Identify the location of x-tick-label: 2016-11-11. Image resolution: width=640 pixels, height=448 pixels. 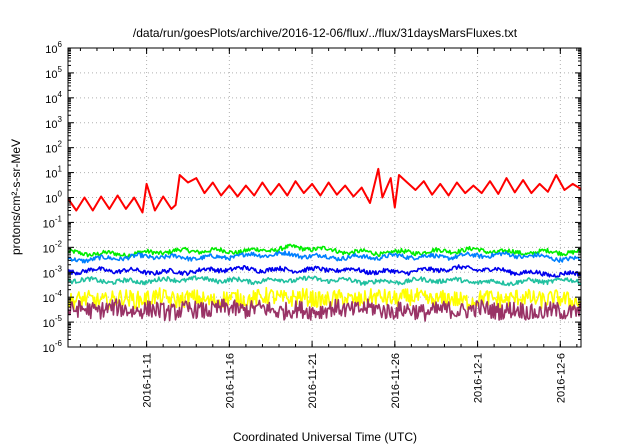
(148, 380).